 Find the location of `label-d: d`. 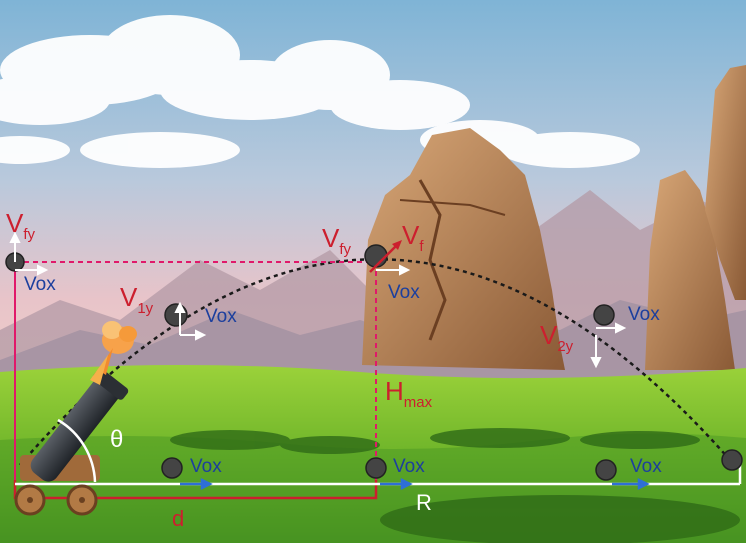

label-d: d is located at coordinates (178, 518).